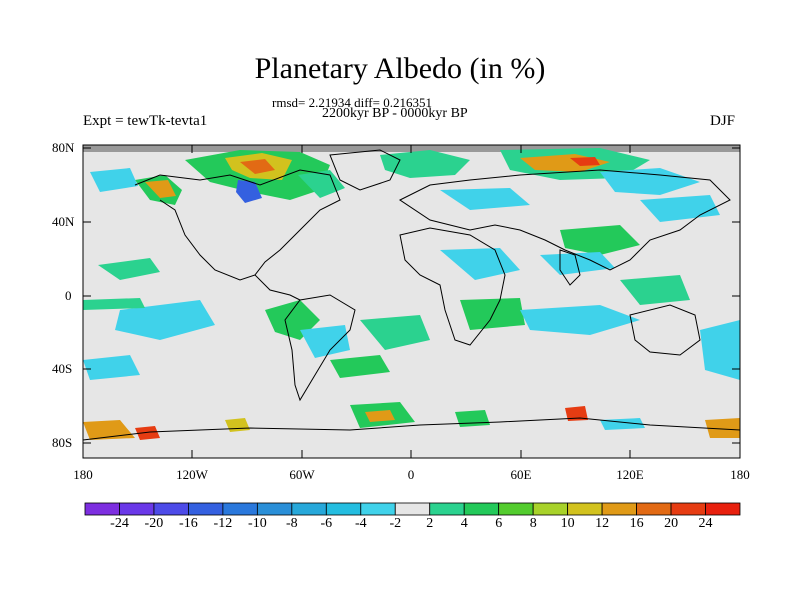 The width and height of the screenshot is (800, 600). Describe the element at coordinates (321, 184) in the screenshot. I see `patch-labrador` at that location.